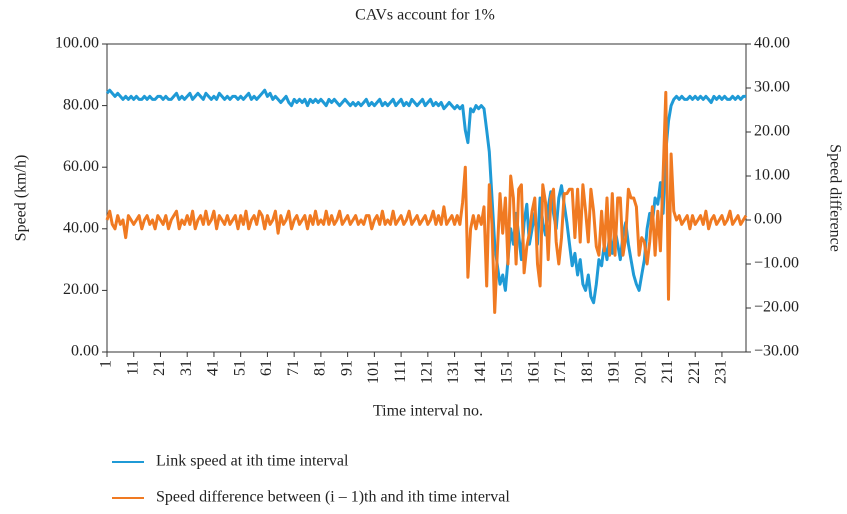 The image size is (847, 514). I want to click on x-tick-label: 21, so click(159, 368).